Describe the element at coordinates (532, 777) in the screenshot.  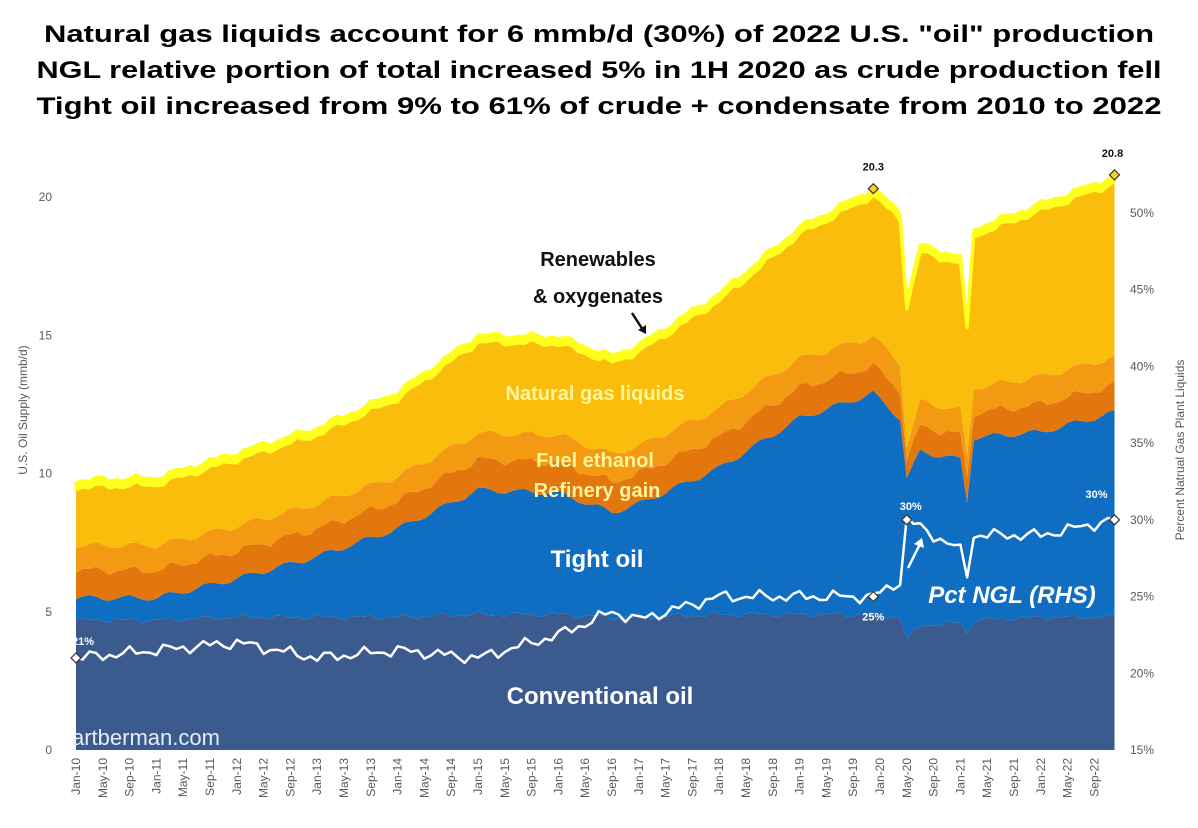
I see `x-tick-label: Sep-15` at that location.